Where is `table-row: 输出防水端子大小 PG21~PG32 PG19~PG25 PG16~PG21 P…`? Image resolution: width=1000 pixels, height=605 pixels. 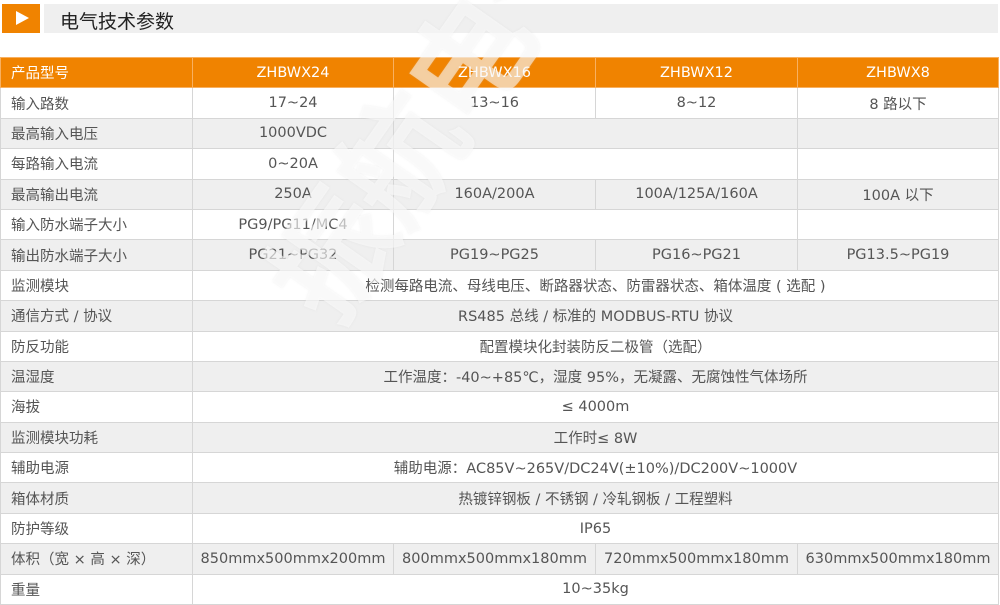 table-row: 输出防水端子大小 PG21~PG32 PG19~PG25 PG16~PG21 P… is located at coordinates (499, 255).